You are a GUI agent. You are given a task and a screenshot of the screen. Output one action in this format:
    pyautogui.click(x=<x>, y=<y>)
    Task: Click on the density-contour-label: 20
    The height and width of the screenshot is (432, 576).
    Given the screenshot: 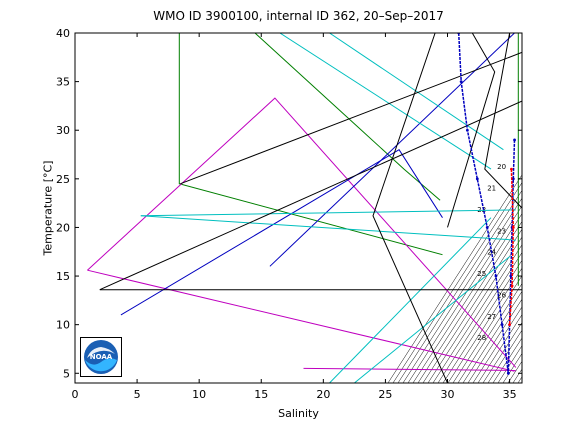 What is the action you would take?
    pyautogui.click(x=501, y=167)
    